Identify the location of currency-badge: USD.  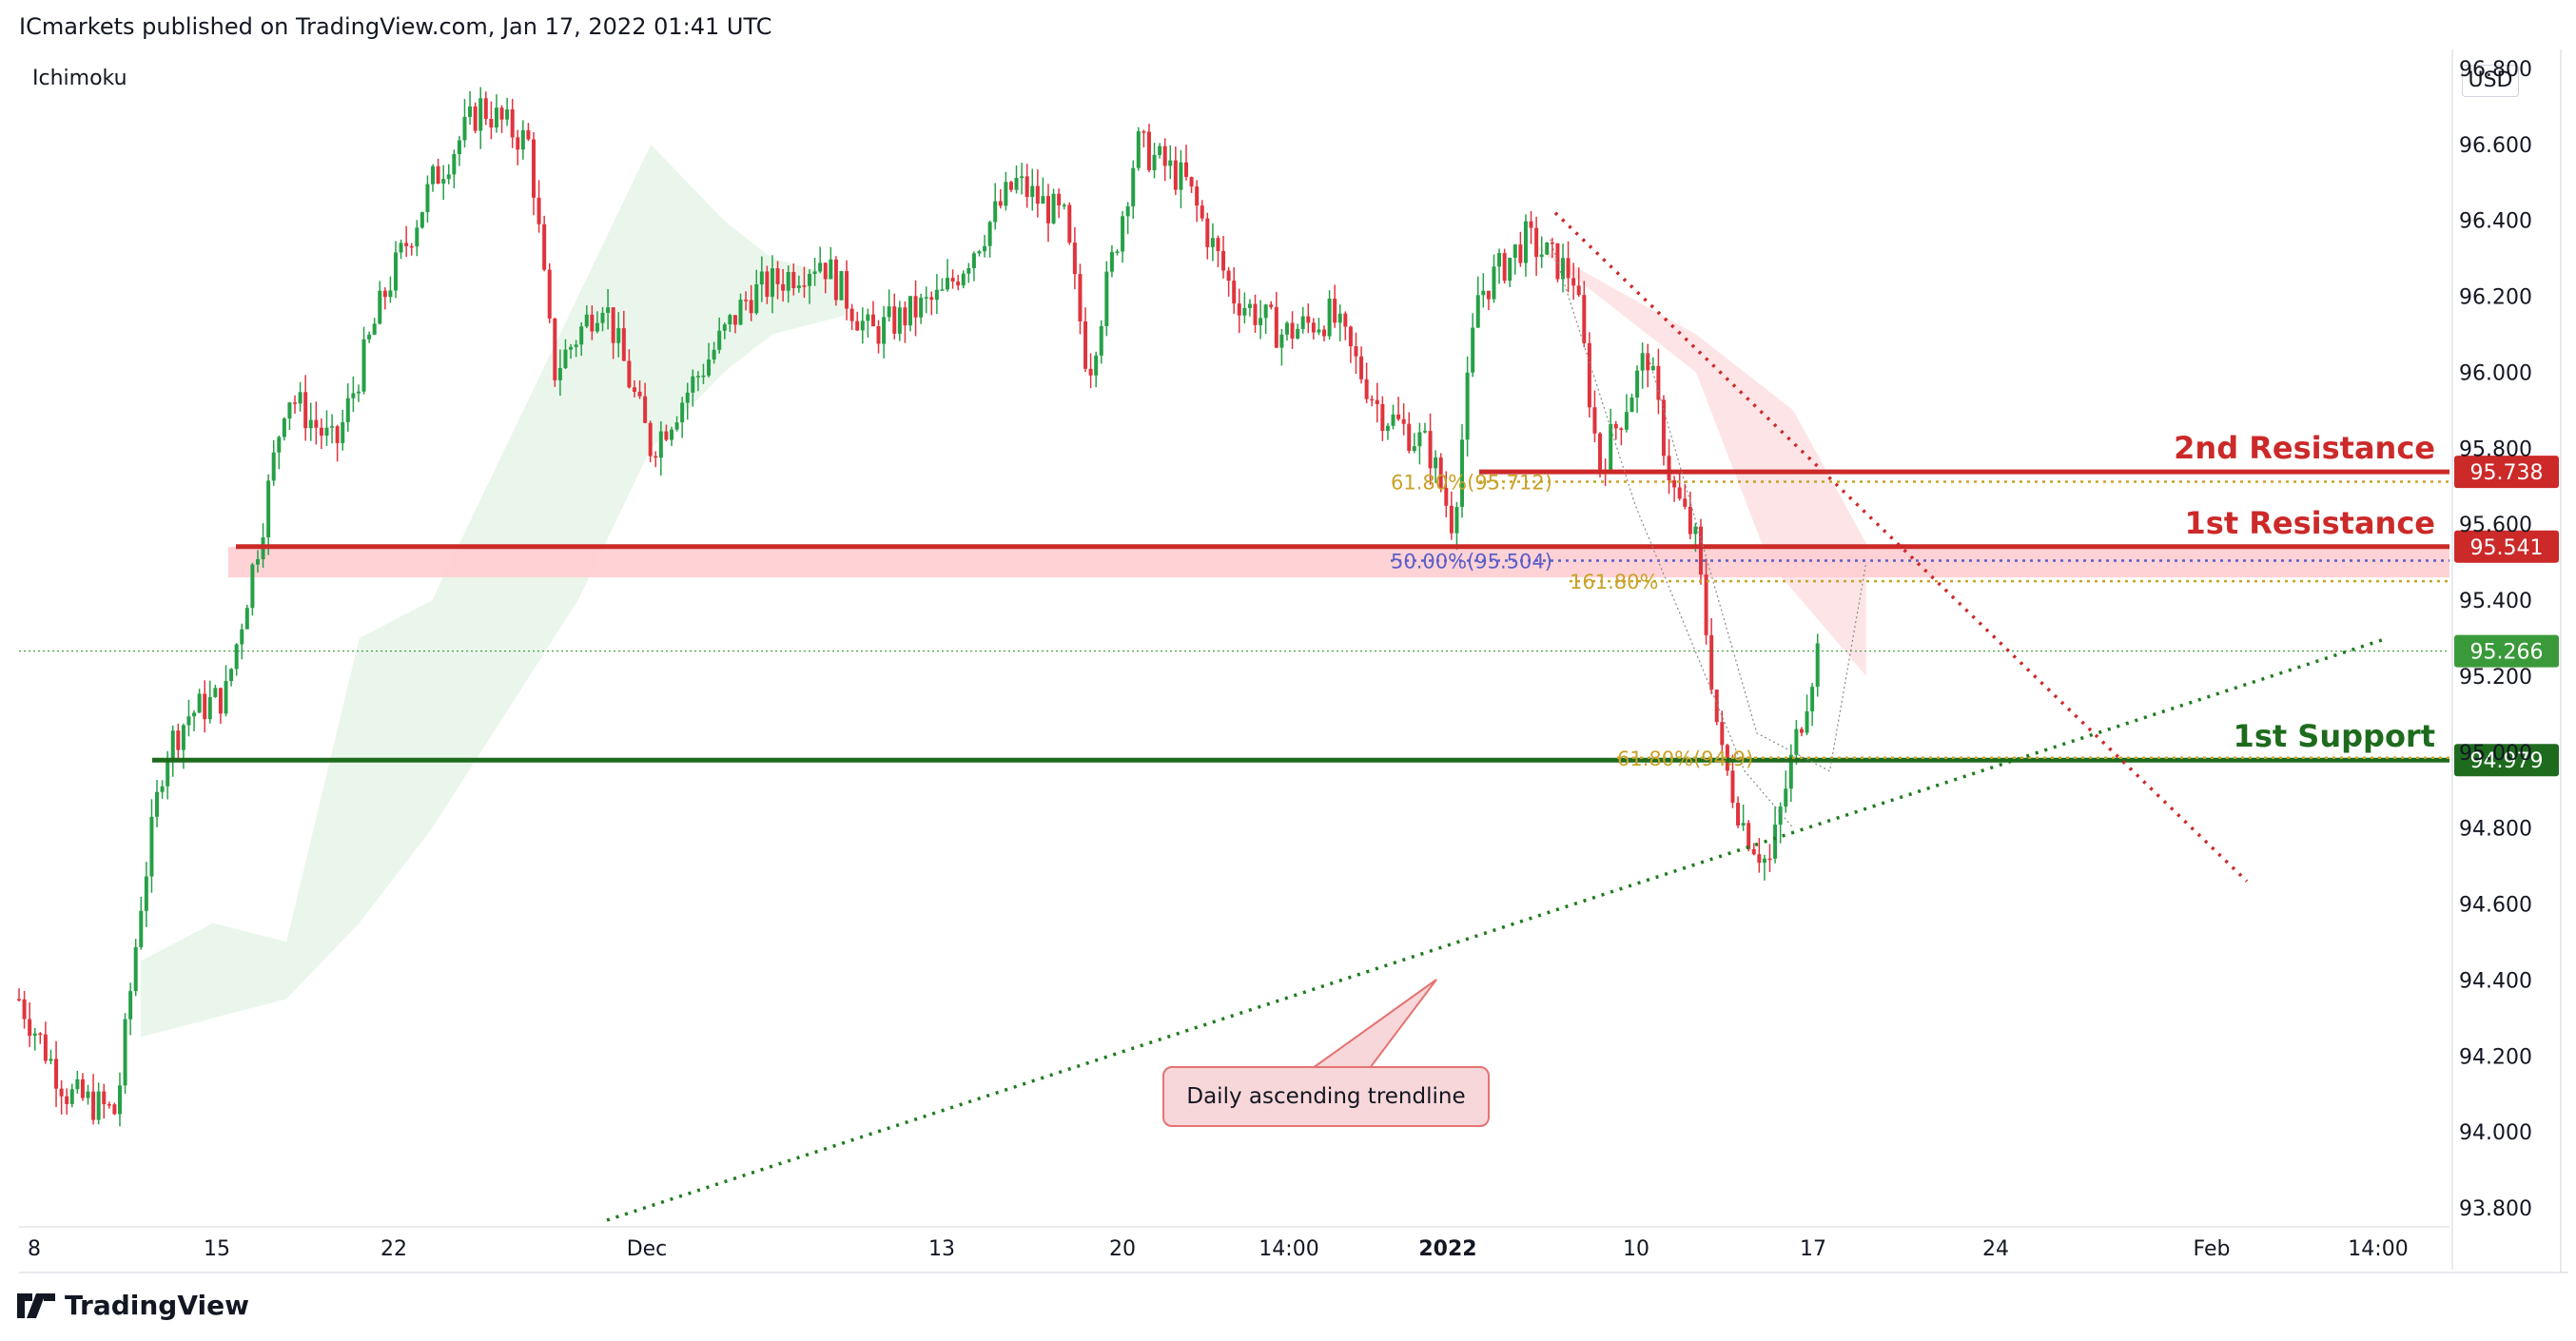
(2491, 81).